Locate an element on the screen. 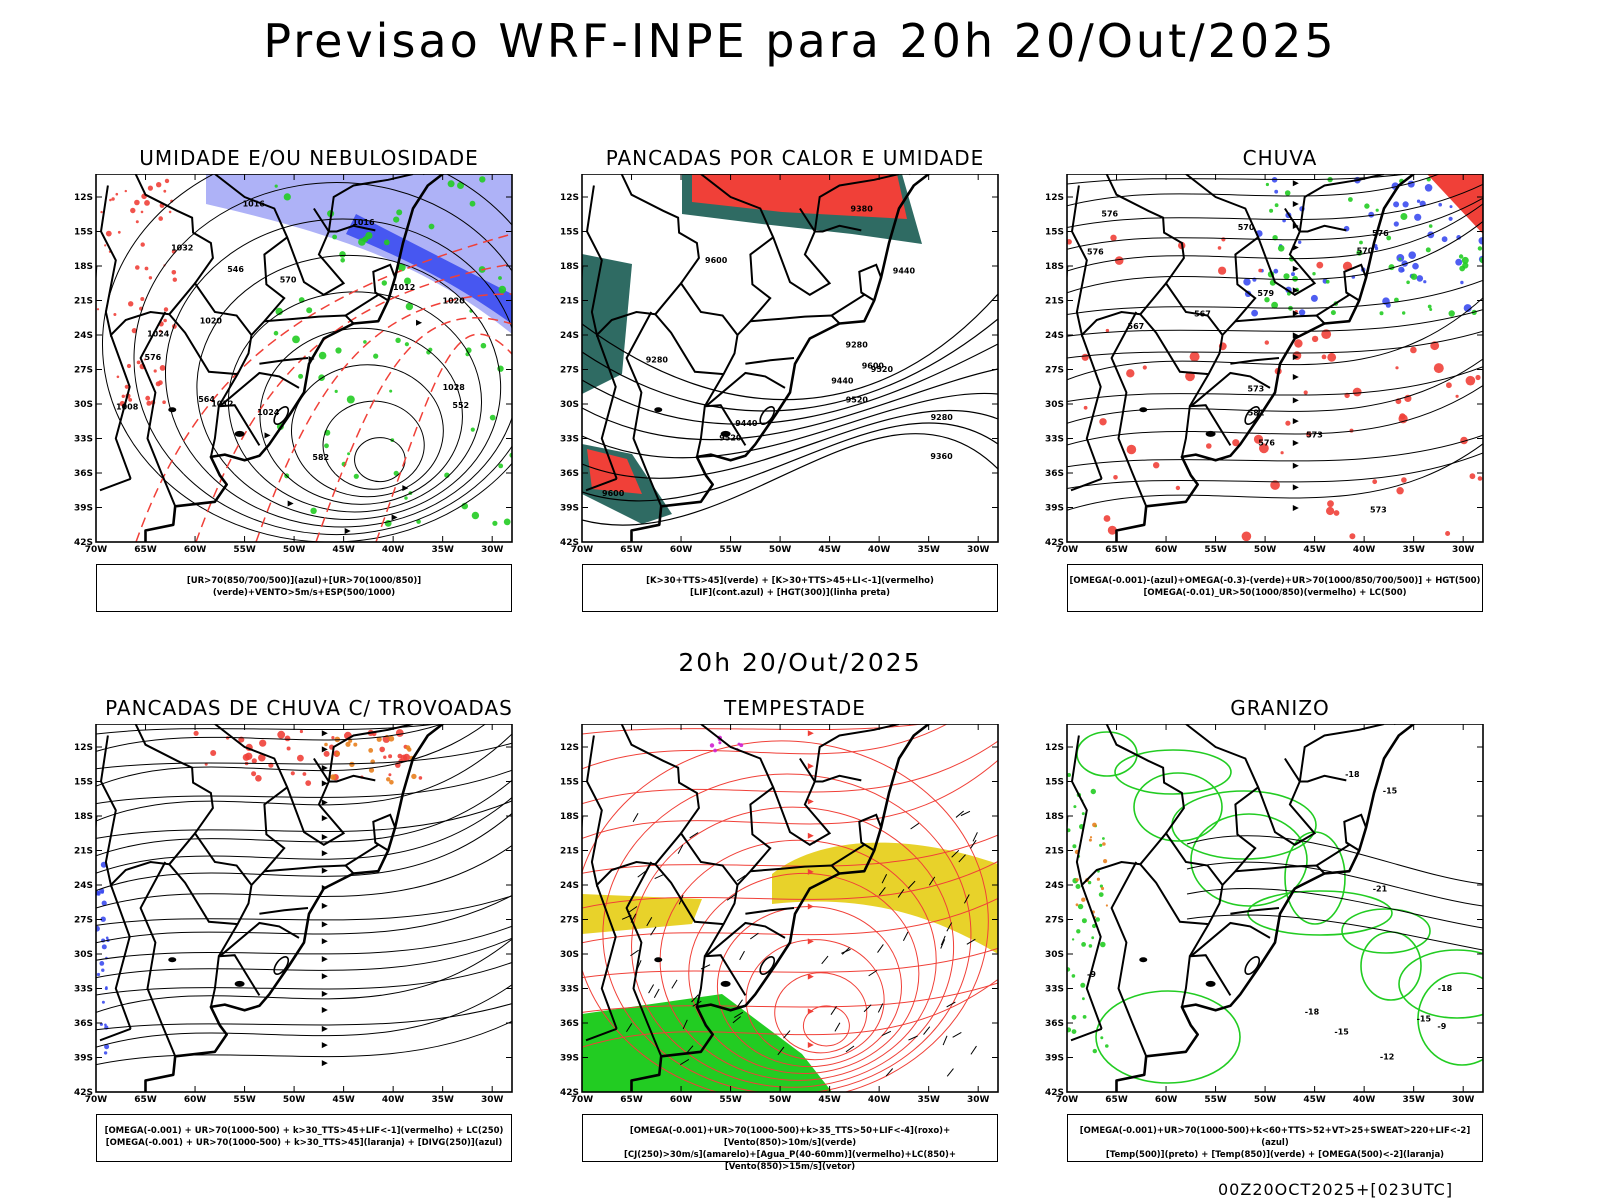 This screenshot has height=1200, width=1600. lat-tick-label: 18S is located at coordinates (83, 817).